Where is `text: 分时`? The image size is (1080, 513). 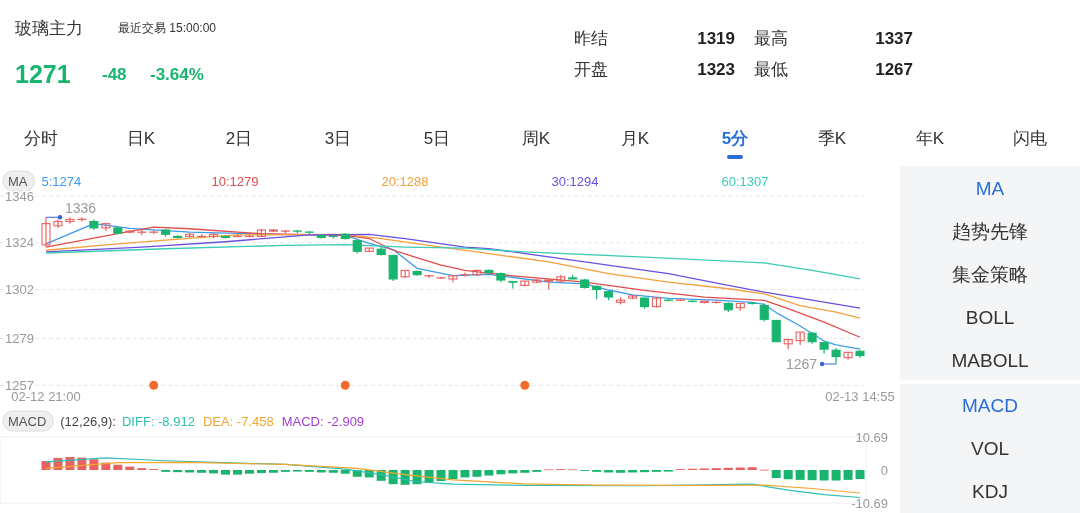 text: 分时 is located at coordinates (41, 138).